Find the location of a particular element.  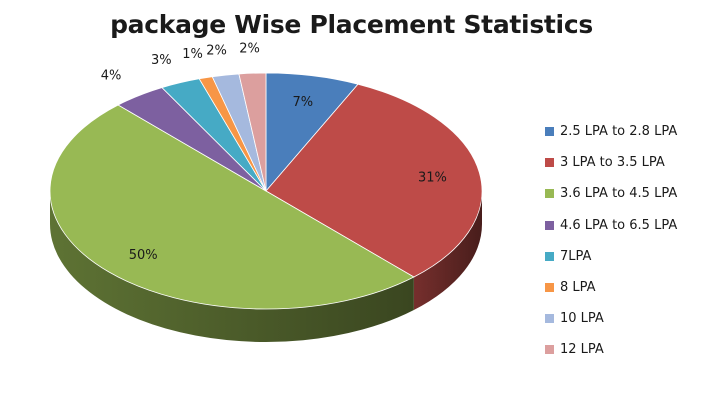

pie-data-label: 3% is located at coordinates (161, 60).